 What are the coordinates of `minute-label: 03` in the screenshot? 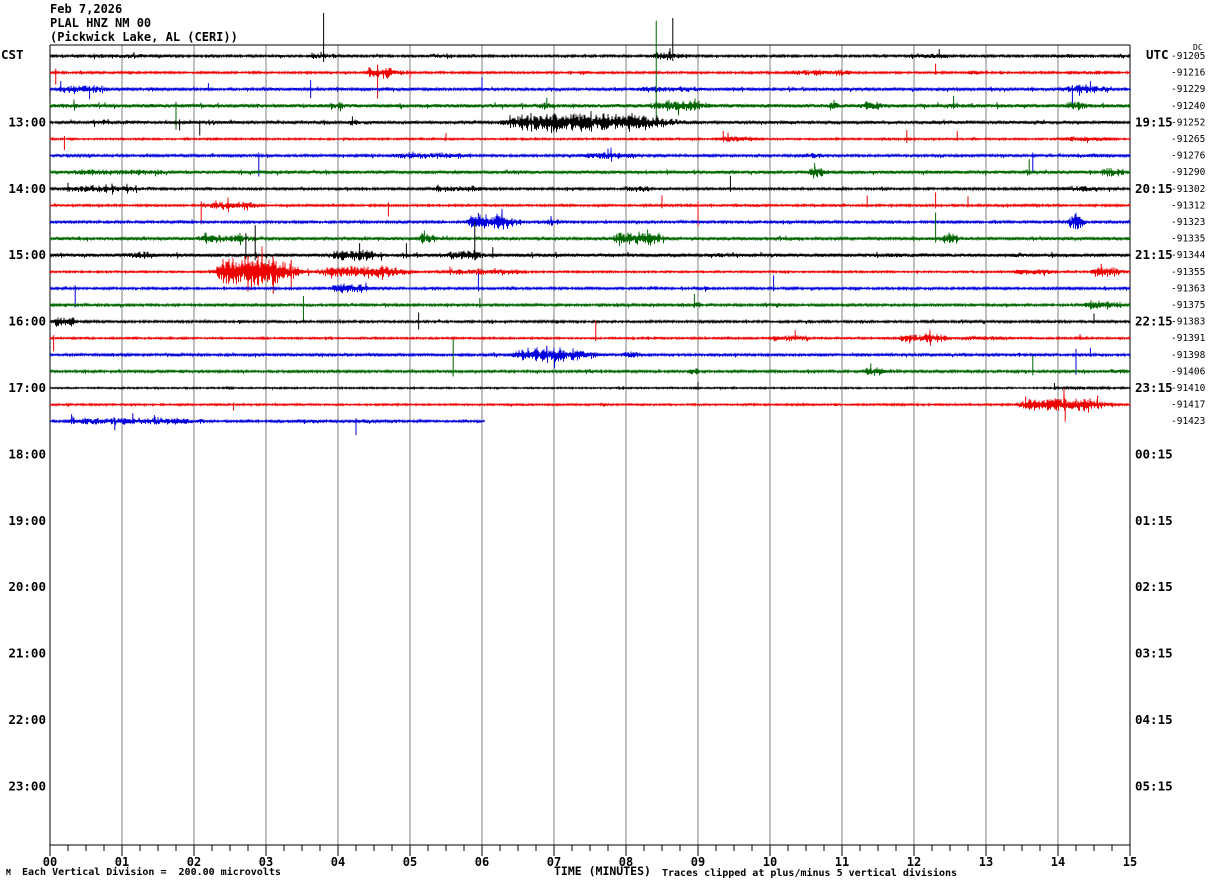 It's located at (266, 862).